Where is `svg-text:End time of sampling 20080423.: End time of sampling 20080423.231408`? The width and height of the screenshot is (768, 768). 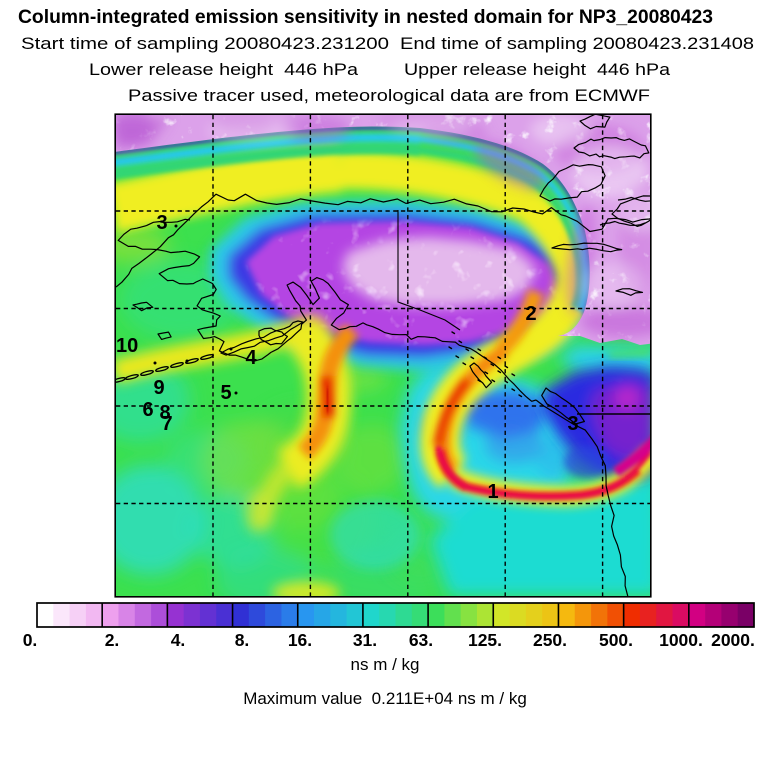 svg-text:End time of sampling 20080423.: End time of sampling 20080423.231408 is located at coordinates (577, 43).